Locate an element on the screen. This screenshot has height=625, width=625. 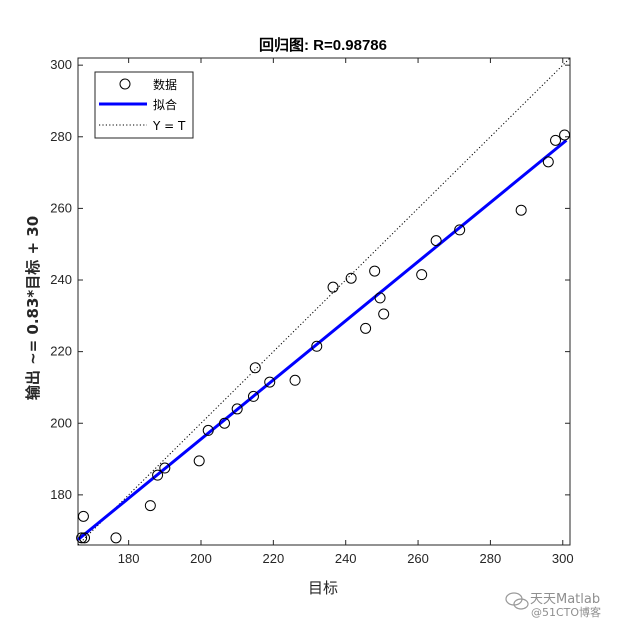
x-tick-label: 260 is located at coordinates (418, 558).